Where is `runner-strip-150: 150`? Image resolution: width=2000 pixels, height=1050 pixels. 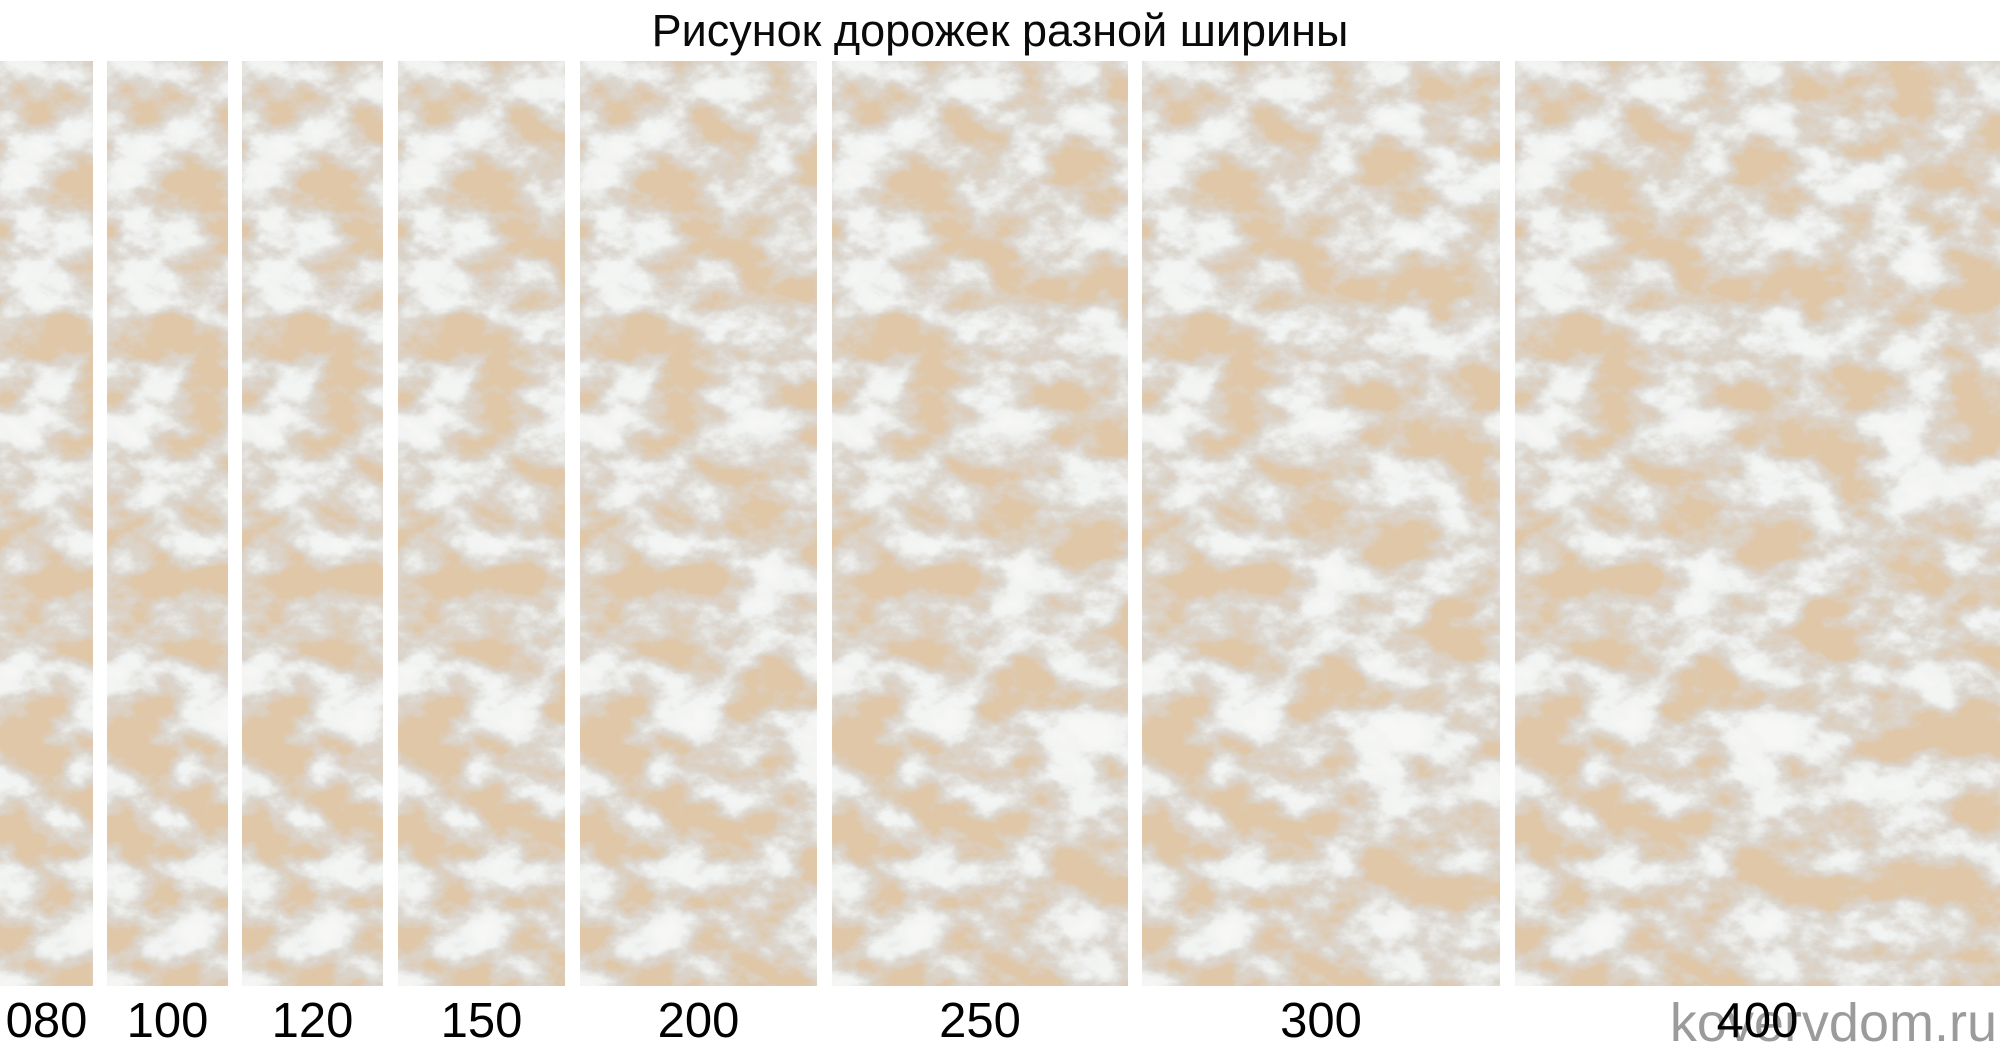 runner-strip-150: 150 is located at coordinates (481, 555).